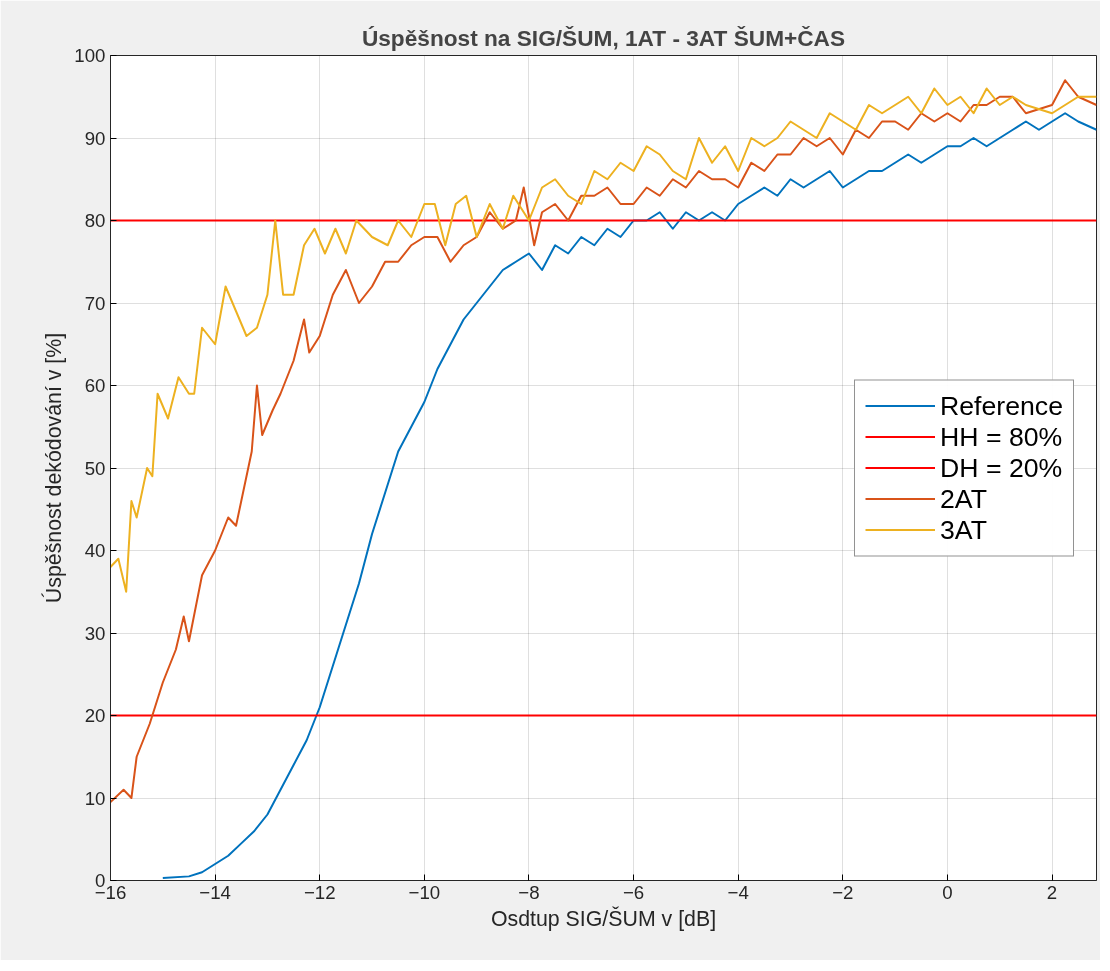  What do you see at coordinates (95, 220) in the screenshot?
I see `y-tick-label: 80` at bounding box center [95, 220].